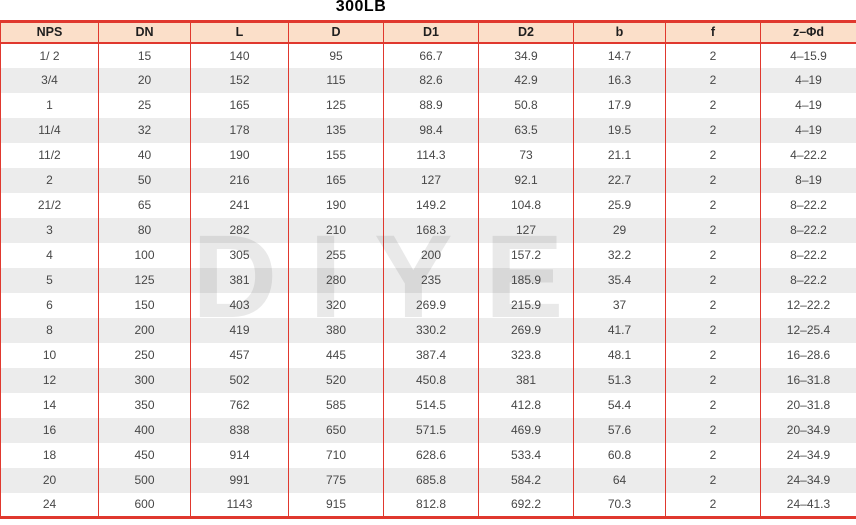 Image resolution: width=856 pixels, height=525 pixels. What do you see at coordinates (336, 55) in the screenshot?
I see `table-cell: 95` at bounding box center [336, 55].